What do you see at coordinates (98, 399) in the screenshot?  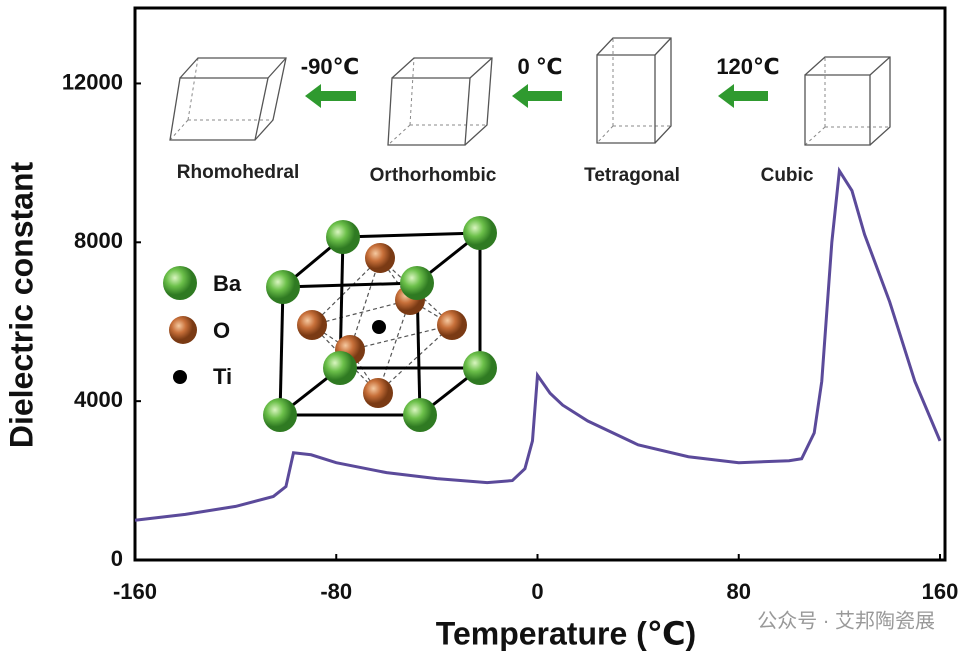 I see `y-tick-label: 4000` at bounding box center [98, 399].